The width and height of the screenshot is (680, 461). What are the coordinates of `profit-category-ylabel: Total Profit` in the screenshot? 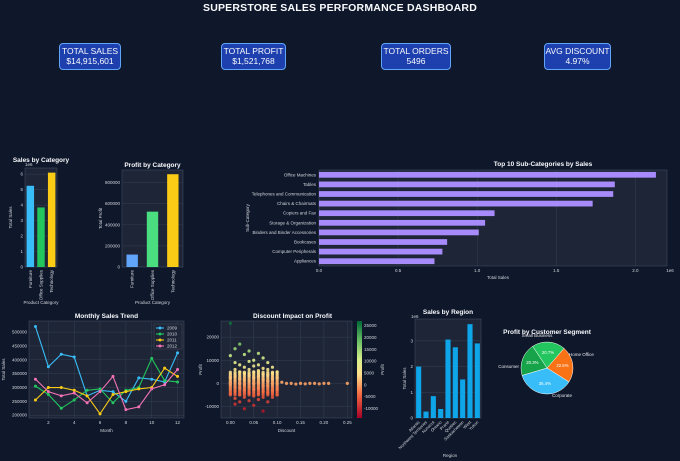 It's located at (100, 218).